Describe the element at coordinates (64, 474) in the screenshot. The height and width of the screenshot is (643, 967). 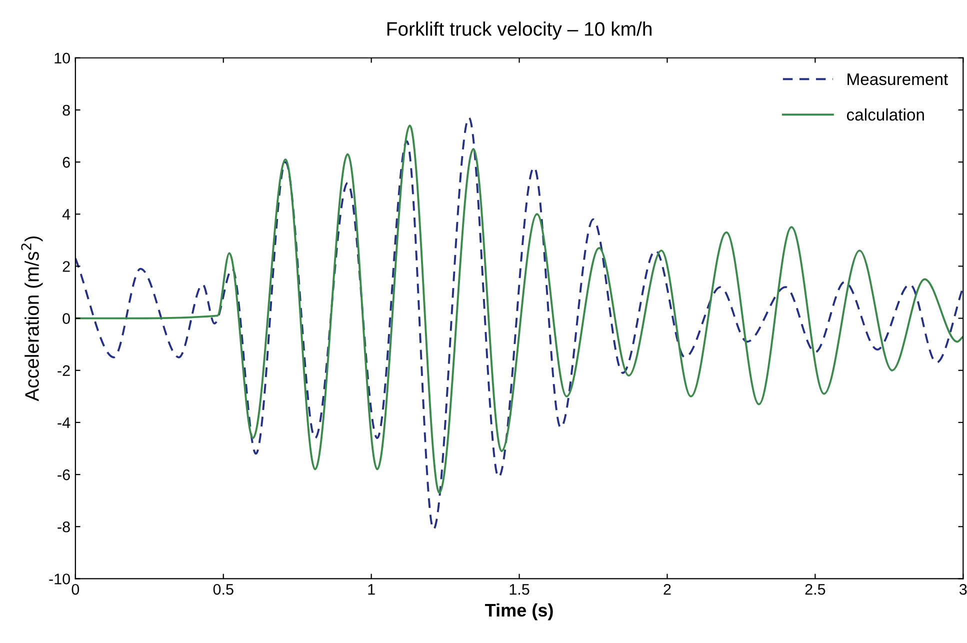
I see `y-tick-label: -6` at that location.